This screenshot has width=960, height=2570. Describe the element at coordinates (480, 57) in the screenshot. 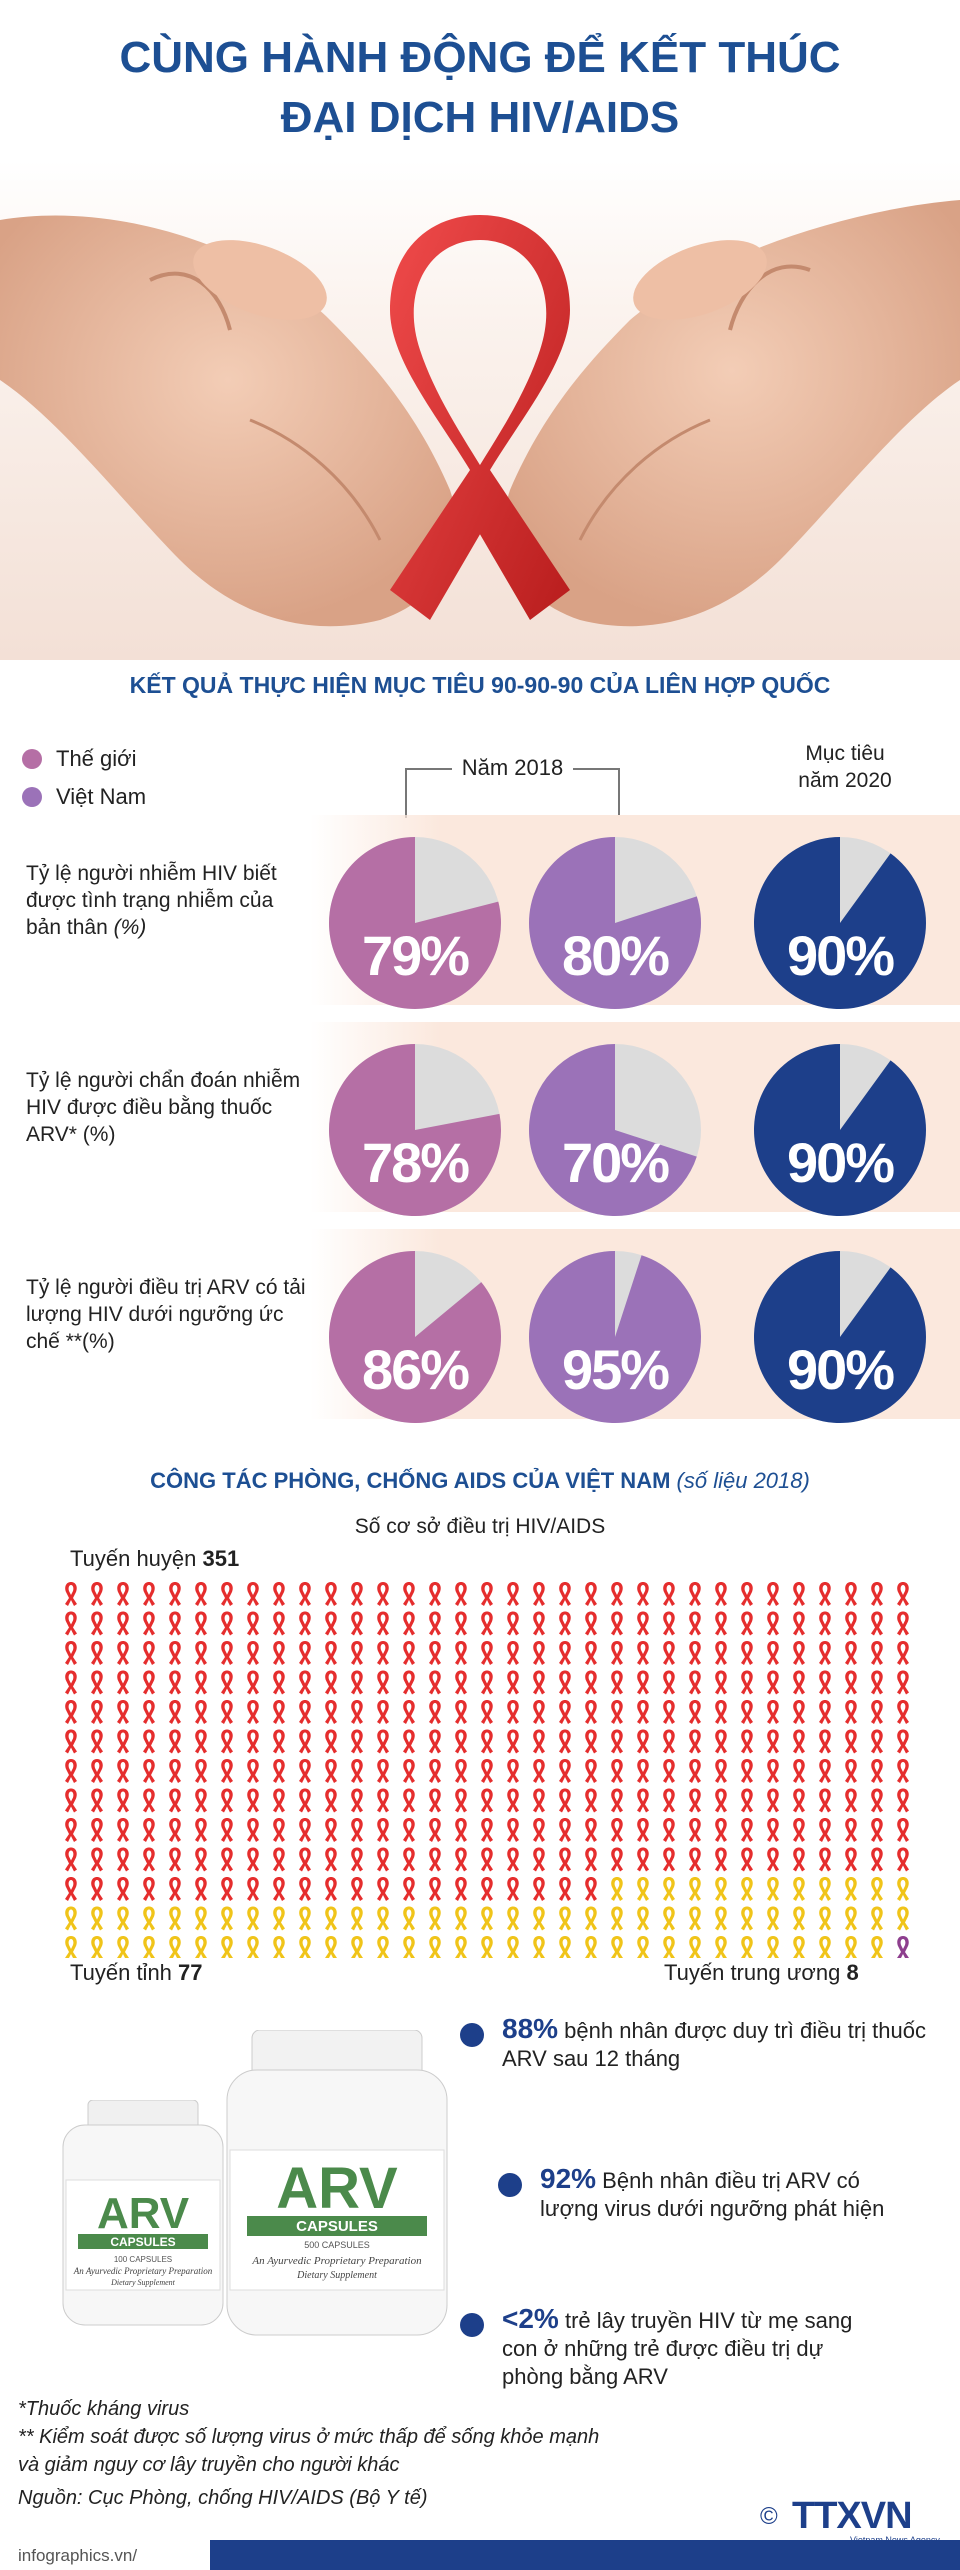

I see `title-line-1: CÙNG HÀNH ĐỘNG ĐỂ KẾT THÚC` at that location.